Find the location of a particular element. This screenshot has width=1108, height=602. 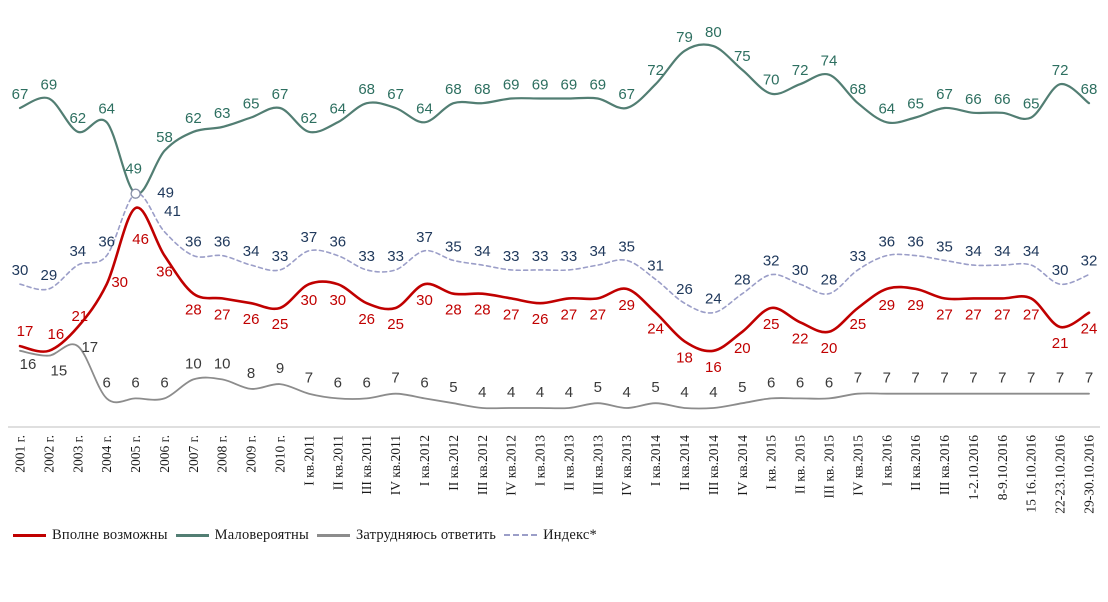

index-value-label: 31 is located at coordinates (655, 265).